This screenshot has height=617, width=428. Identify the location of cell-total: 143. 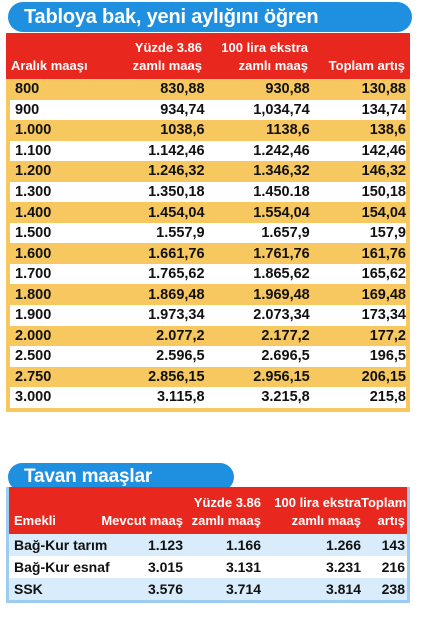
(393, 545).